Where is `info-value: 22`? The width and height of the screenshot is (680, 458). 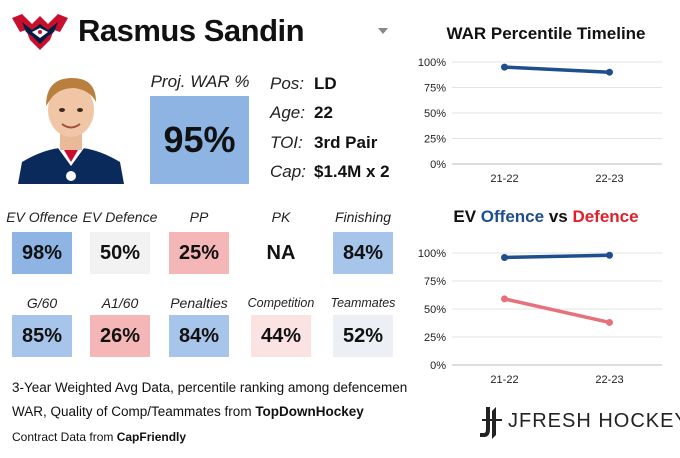
info-value: 22 is located at coordinates (323, 112).